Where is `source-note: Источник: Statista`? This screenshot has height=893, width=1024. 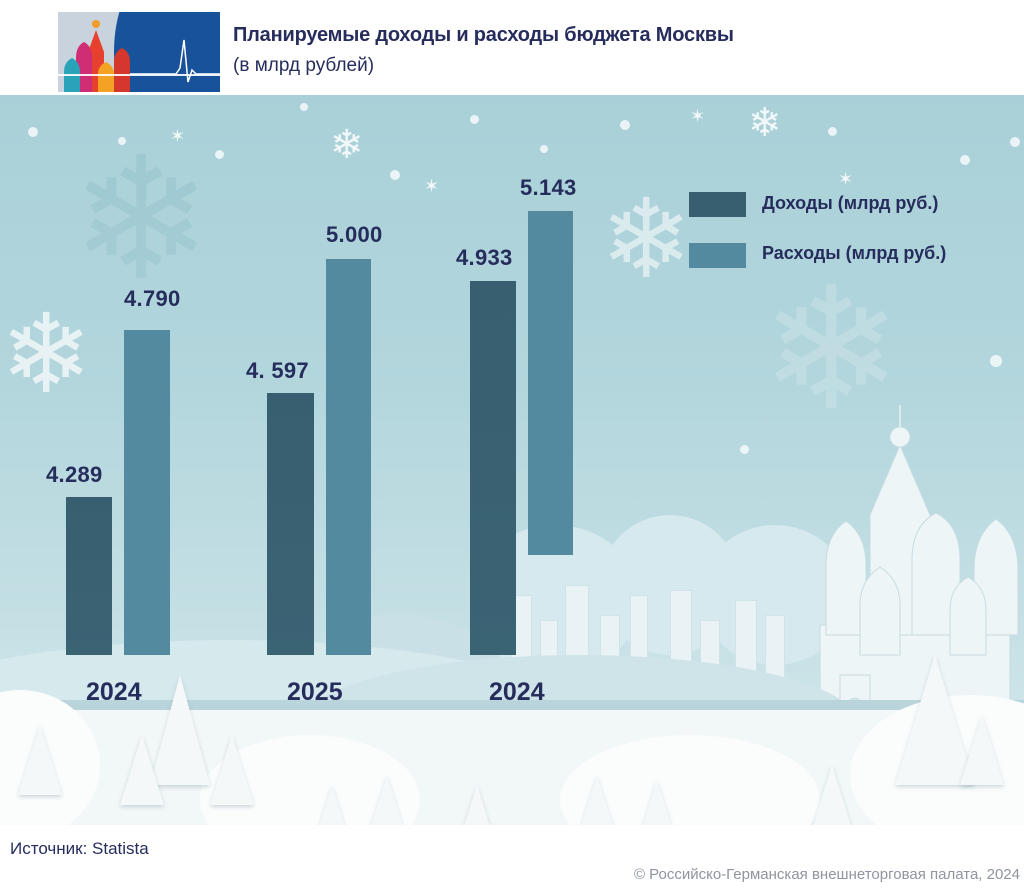 source-note: Источник: Statista is located at coordinates (79, 848).